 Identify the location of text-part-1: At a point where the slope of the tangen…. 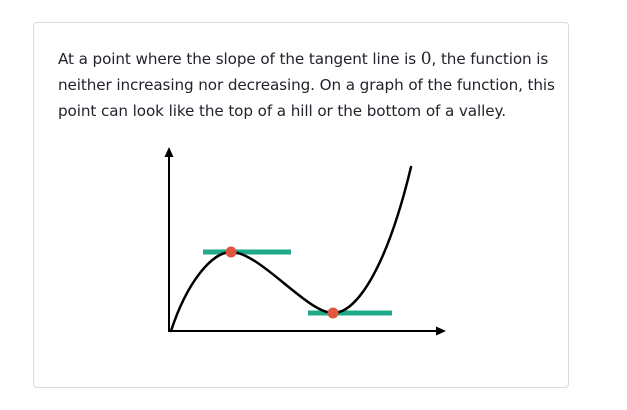
(239, 59).